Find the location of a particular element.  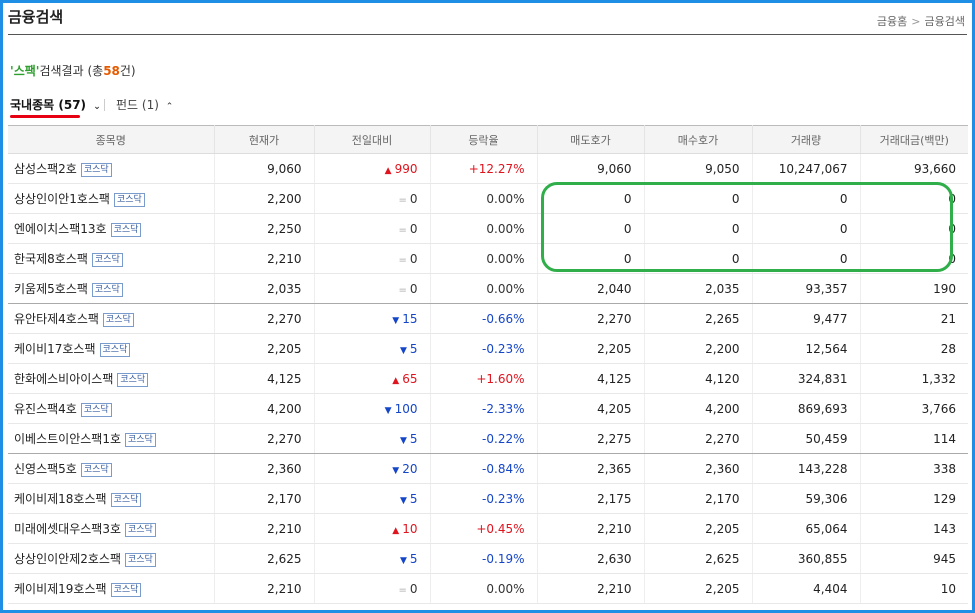

stock-name-cell: 엔에이치스팩13호 코스닥 is located at coordinates (111, 228).